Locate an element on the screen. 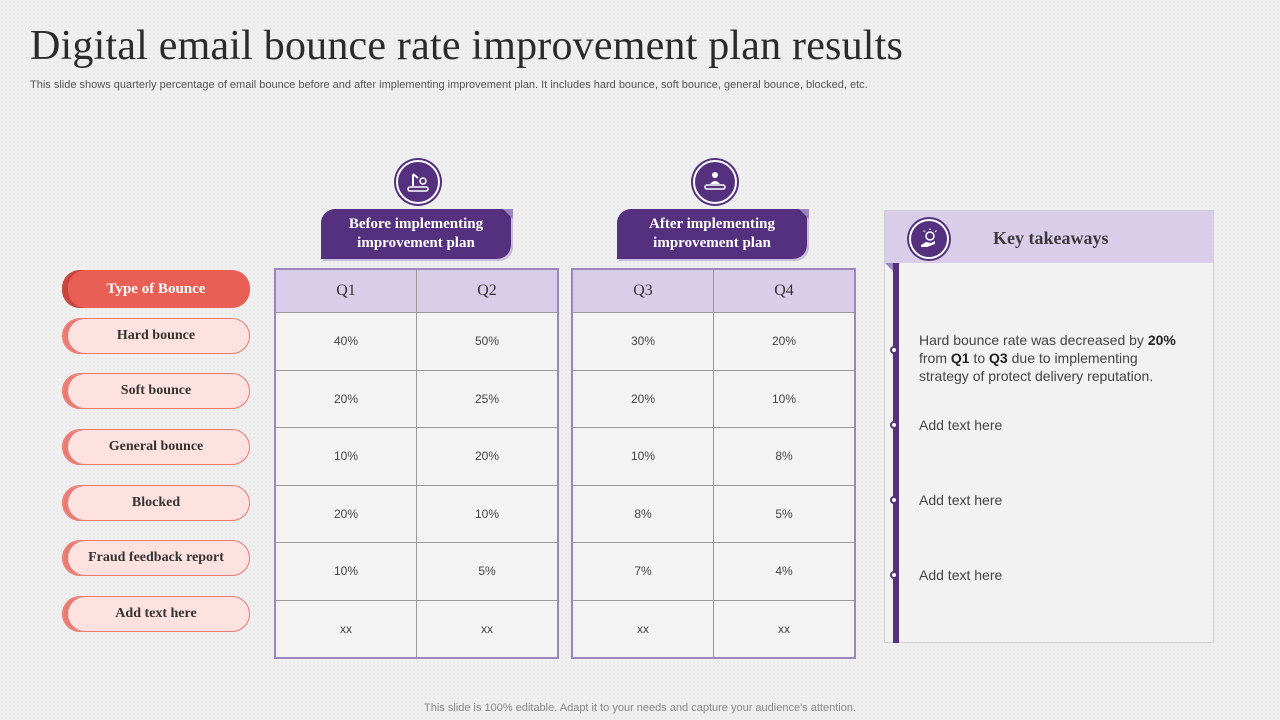 Image resolution: width=1280 pixels, height=720 pixels. table-row: 10% 5% is located at coordinates (416, 571).